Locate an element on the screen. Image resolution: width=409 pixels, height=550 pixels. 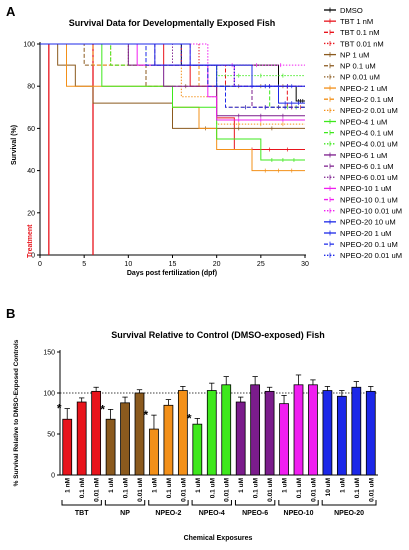
legend-entry: TBT 0.01 nM is located at coordinates (362, 43).